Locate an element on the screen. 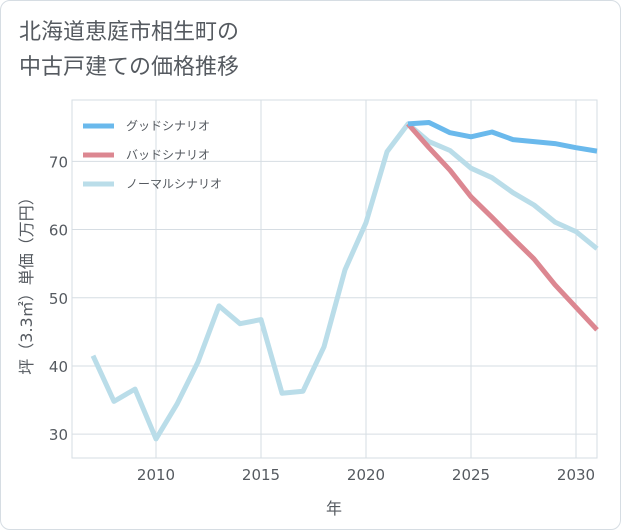 This screenshot has width=621, height=530. y-axis-label: 坪（3.3㎡）単価（万円） is located at coordinates (26, 281).